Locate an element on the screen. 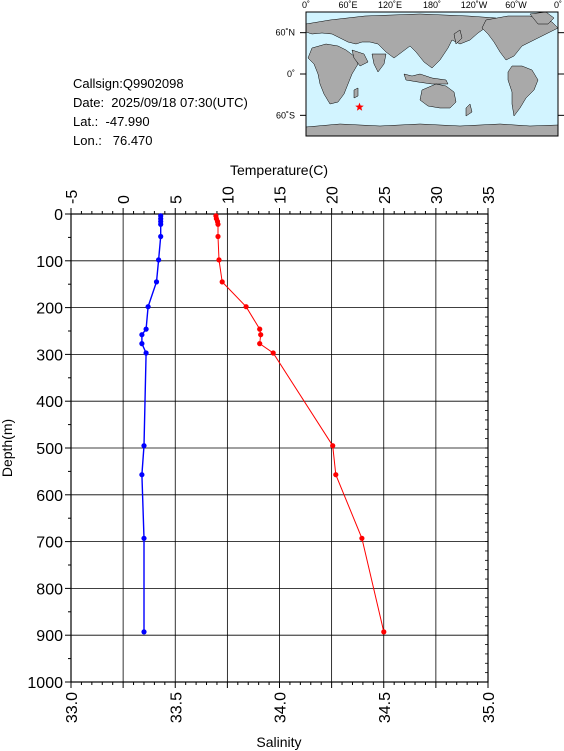 This screenshot has width=564, height=751. salinity-tick-label: 33.5 is located at coordinates (176, 707).